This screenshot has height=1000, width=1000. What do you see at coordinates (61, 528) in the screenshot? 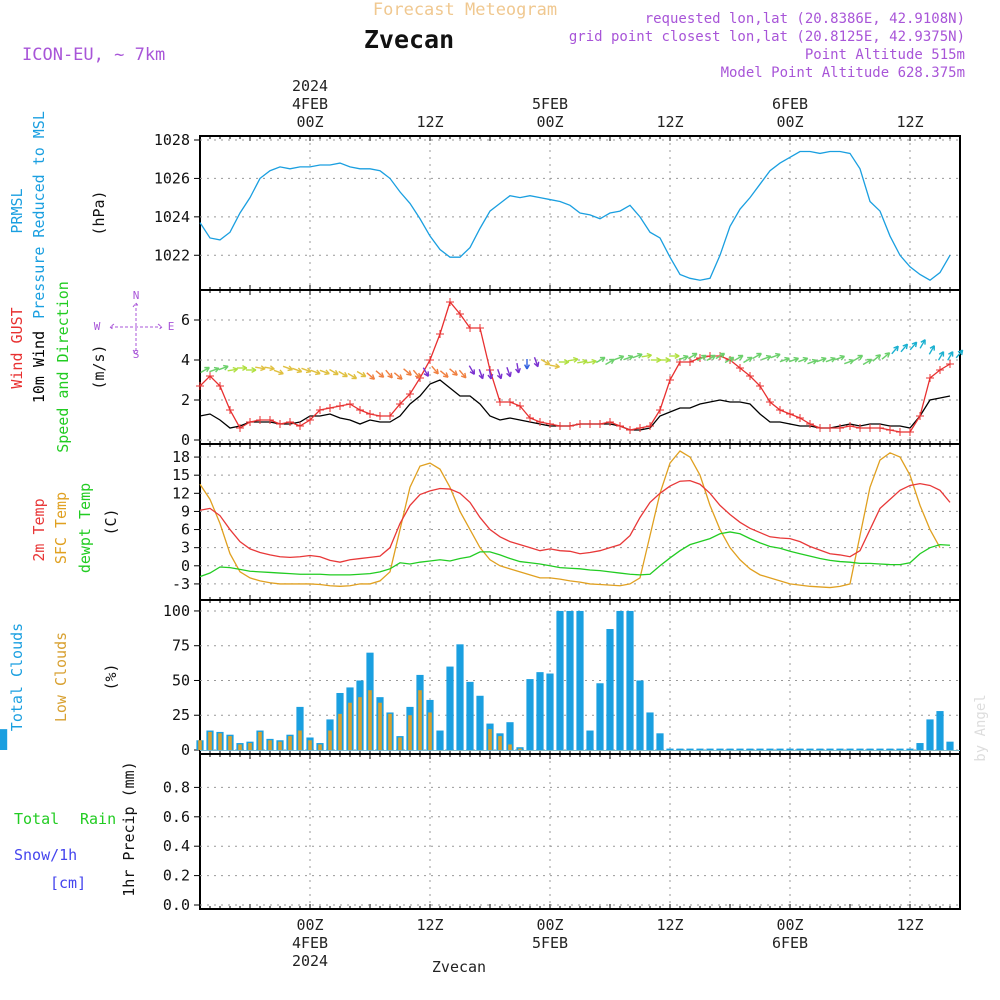
I see `panel-side-label: SFC Temp` at bounding box center [61, 528].